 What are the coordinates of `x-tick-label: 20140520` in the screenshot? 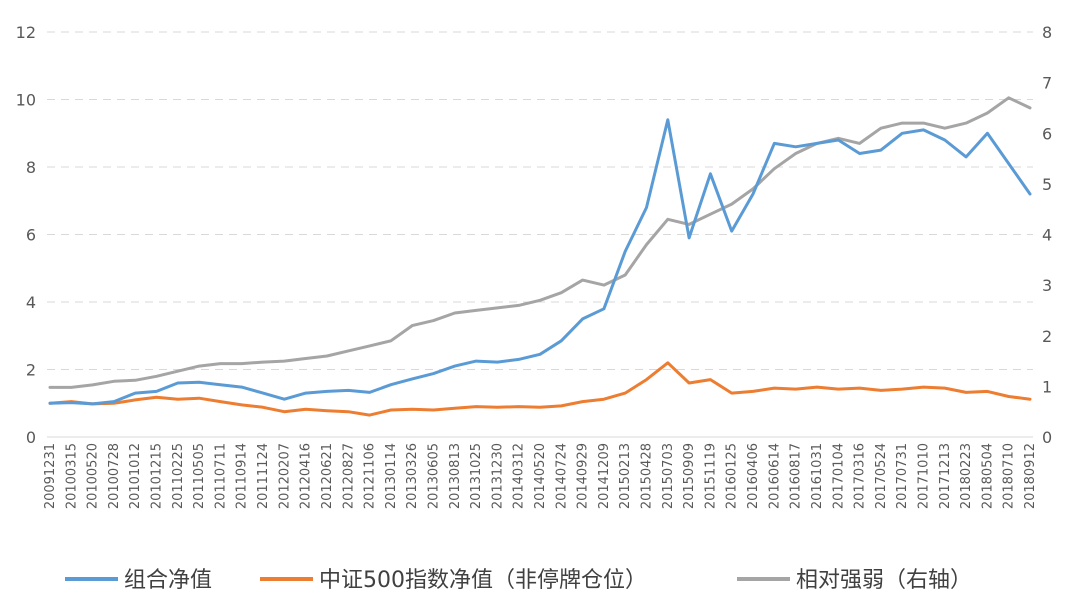 It's located at (540, 476).